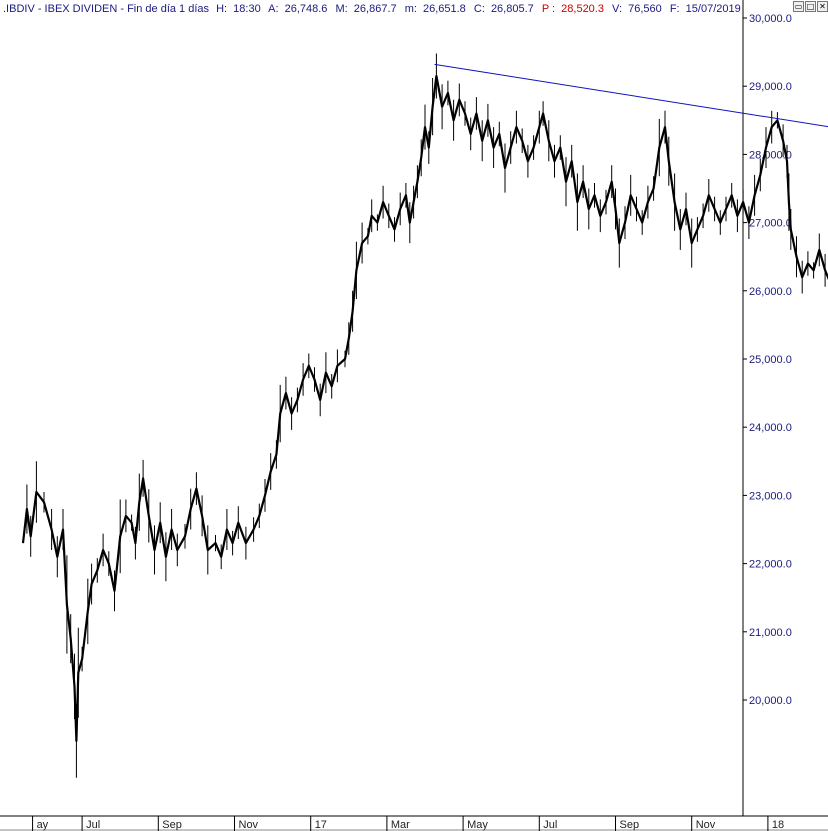 Image resolution: width=828 pixels, height=831 pixels. I want to click on x-tick-label: 18, so click(778, 825).